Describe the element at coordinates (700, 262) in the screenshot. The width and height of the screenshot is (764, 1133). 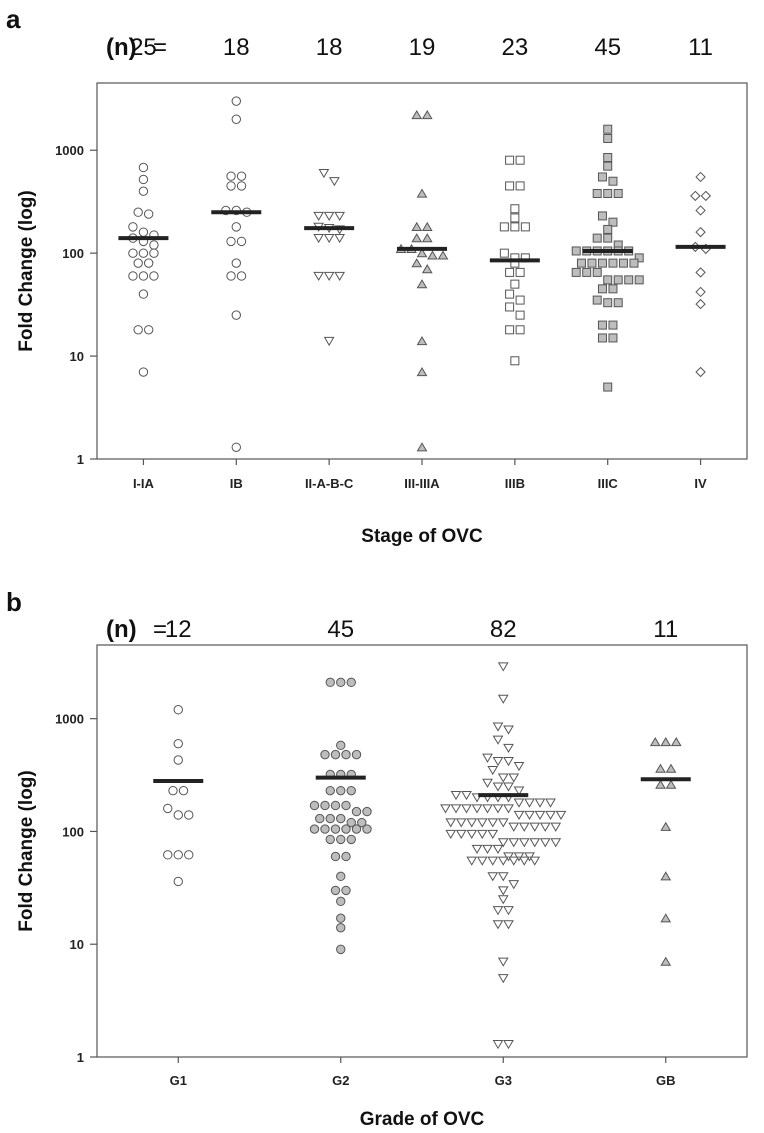
I see `series-IV: IV 11` at that location.